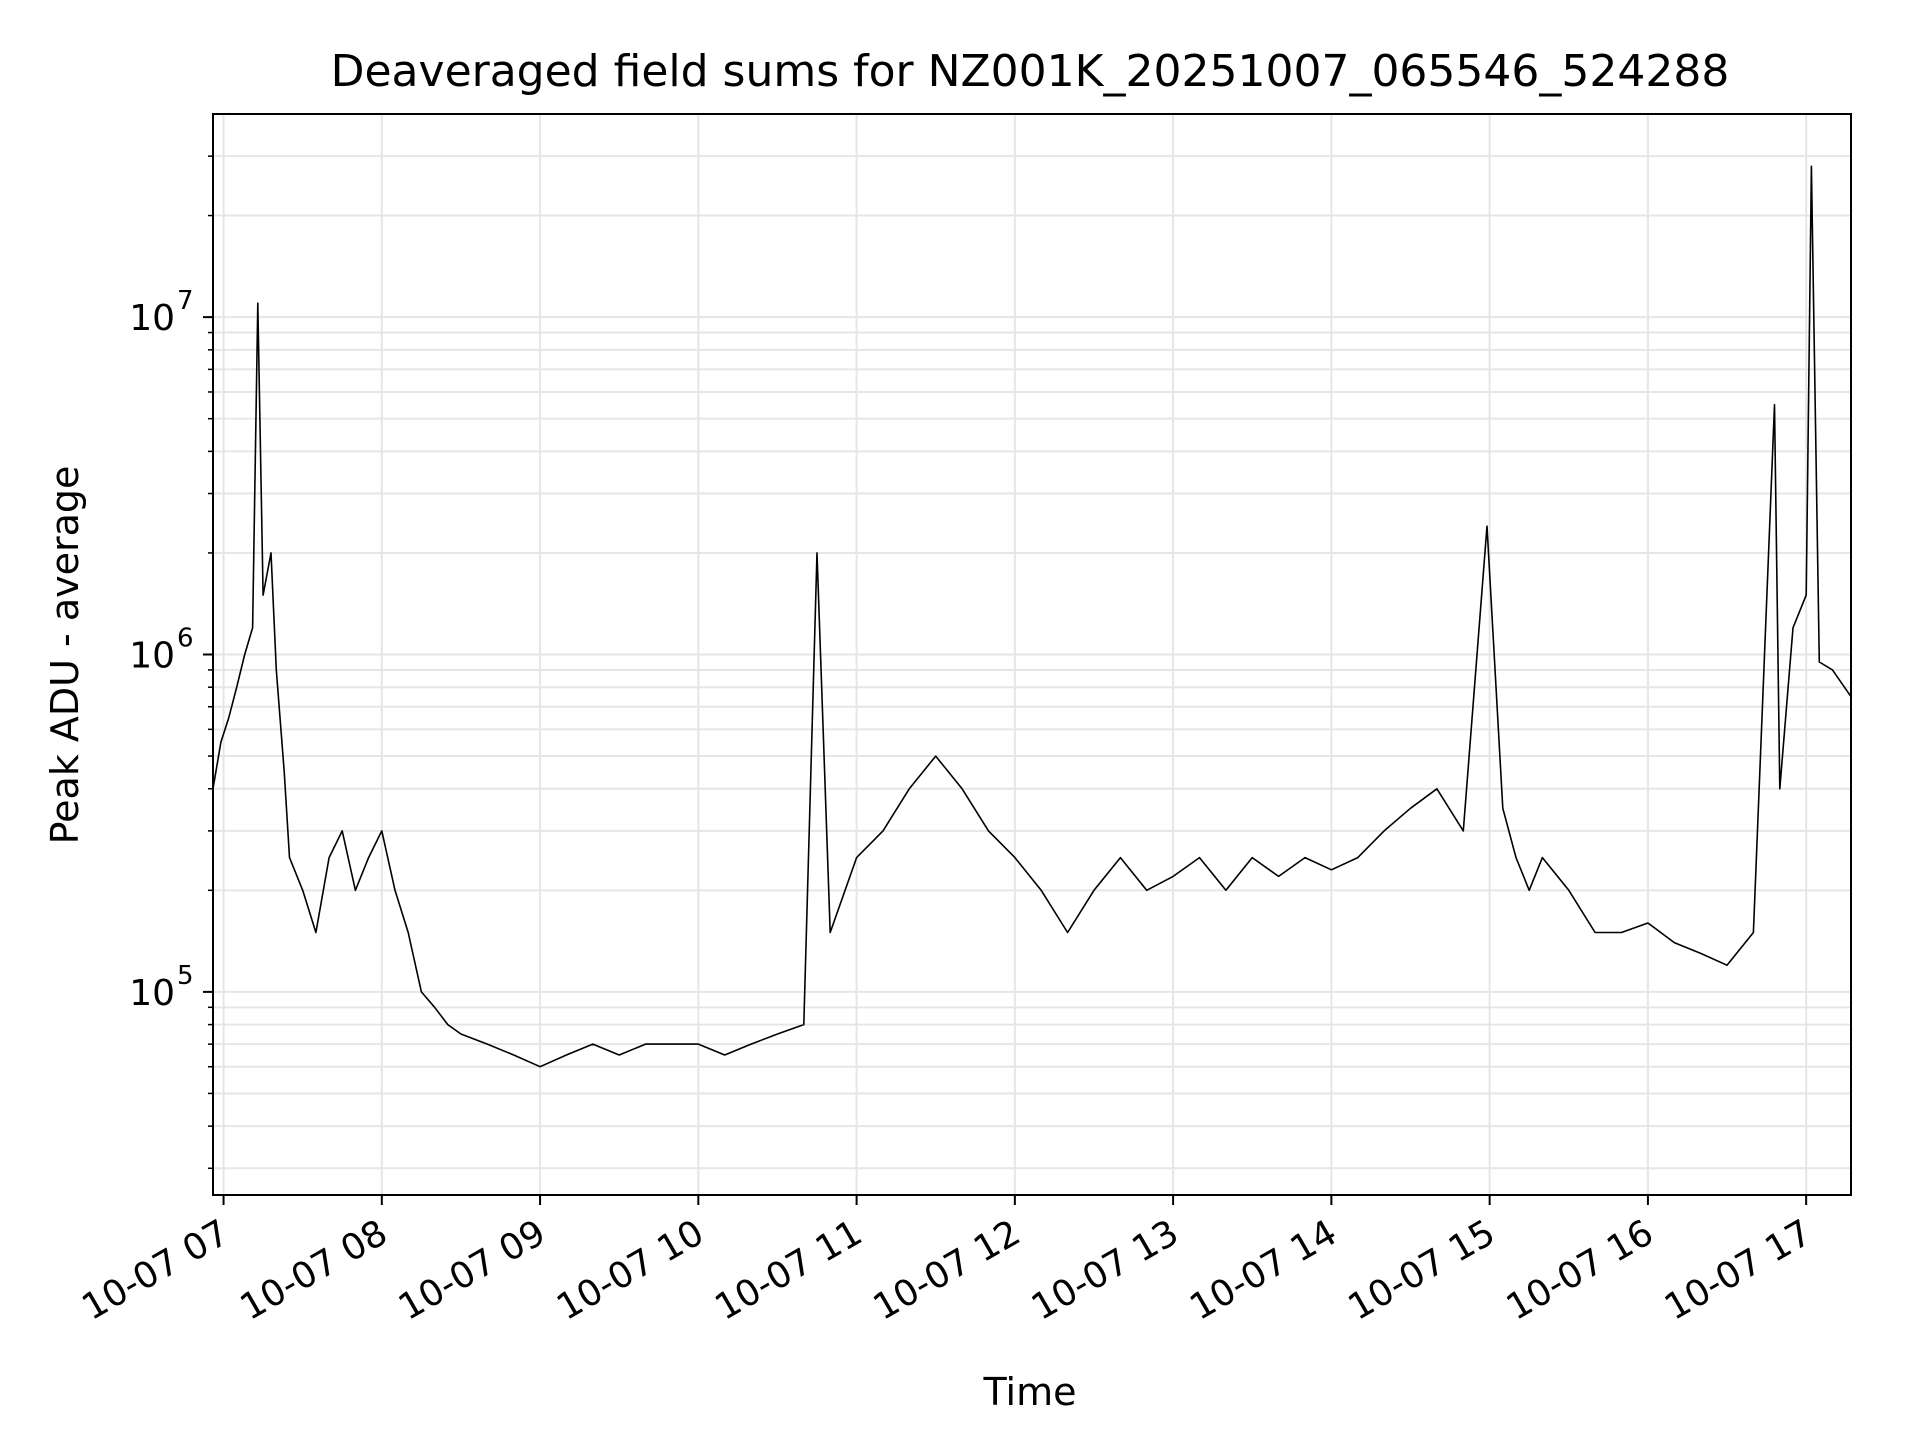 This screenshot has height=1440, width=1920. What do you see at coordinates (65, 655) in the screenshot?
I see `y-axis-label: Peak ADU - average` at bounding box center [65, 655].